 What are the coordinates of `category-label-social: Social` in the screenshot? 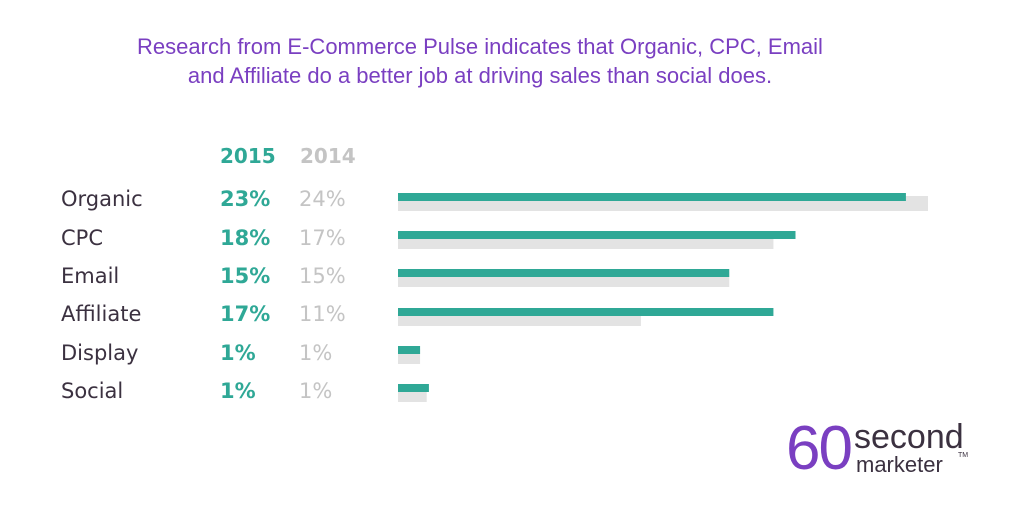 It's located at (92, 391).